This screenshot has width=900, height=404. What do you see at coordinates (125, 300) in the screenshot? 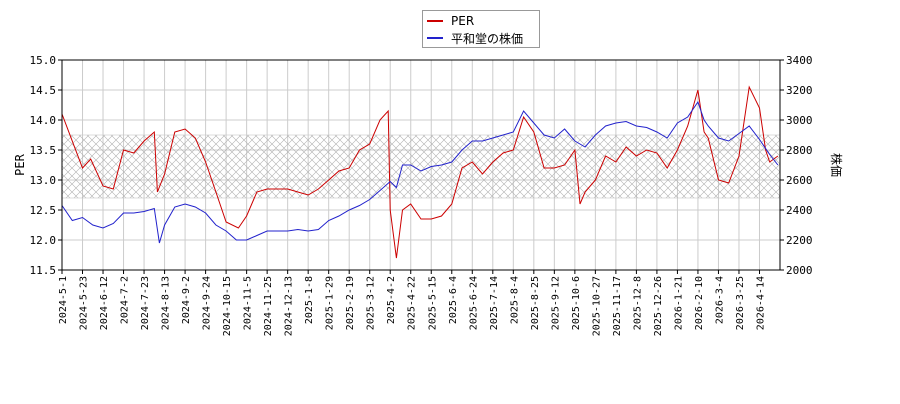
I see `xtick-label: 2024-7-2` at bounding box center [125, 300].